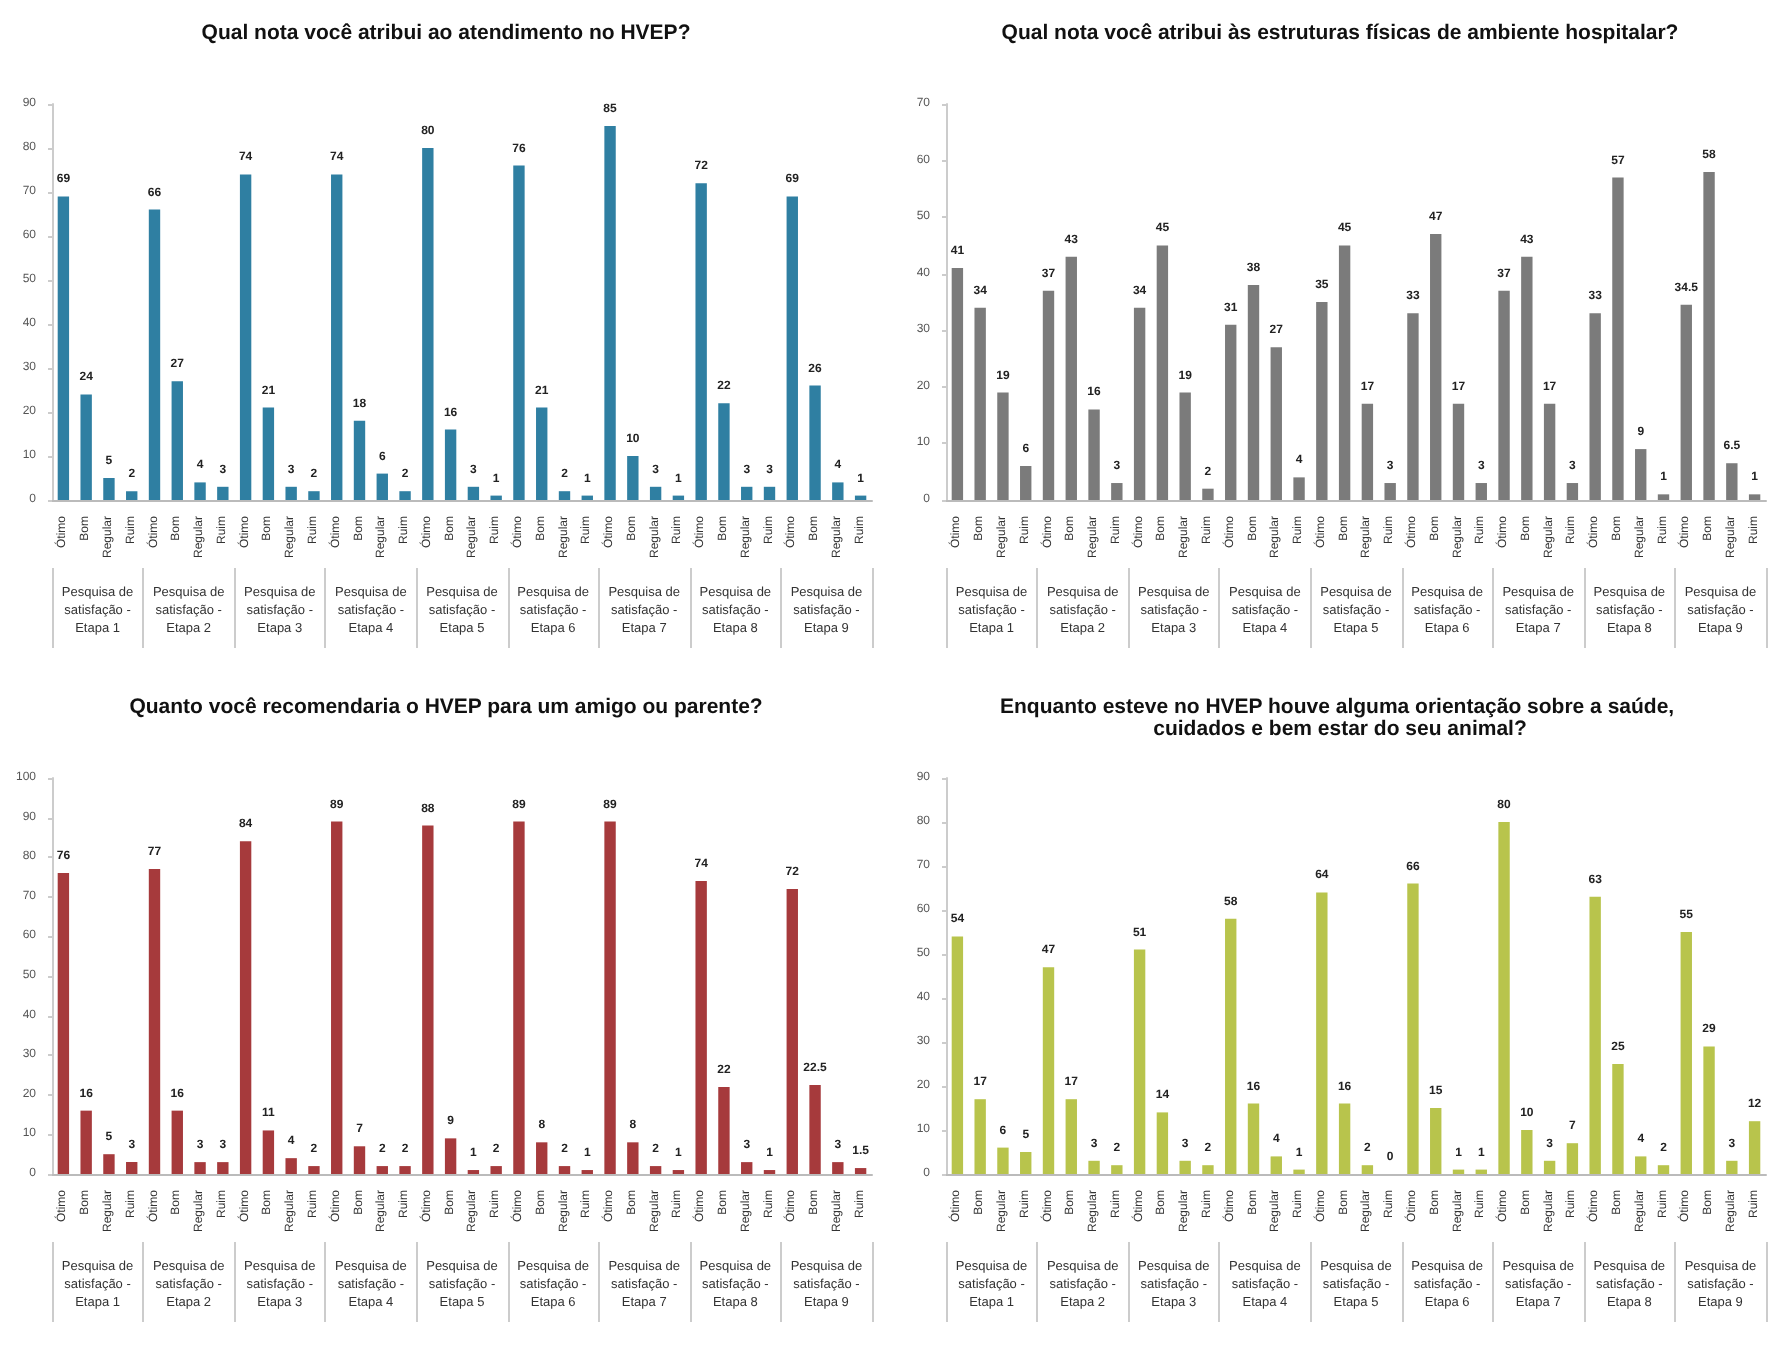 The height and width of the screenshot is (1346, 1786). Describe the element at coordinates (1340, 33) in the screenshot. I see `chart-title: Qual nota você atribui às estruturas físicas de ambiente hospitalar?` at that location.